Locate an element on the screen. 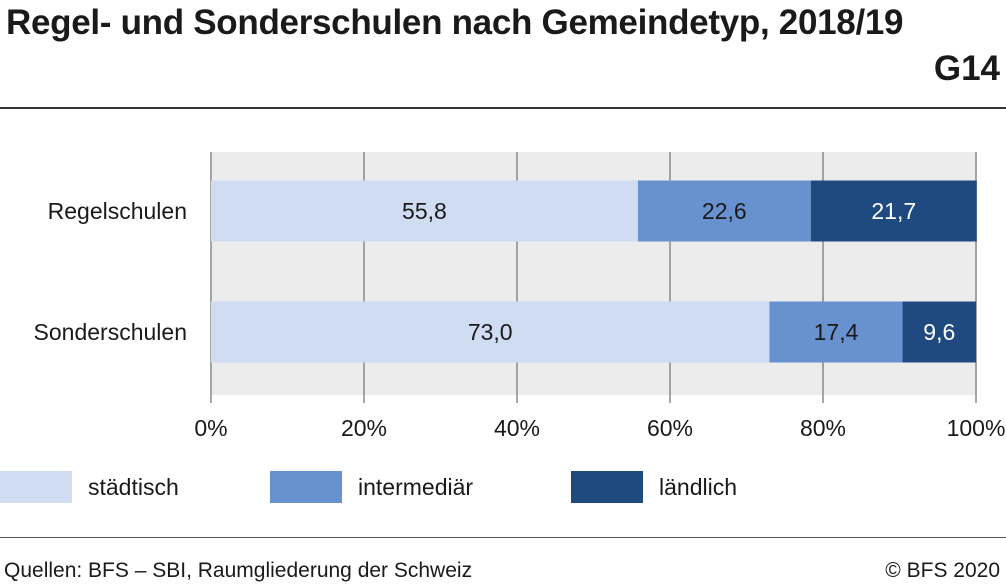 This screenshot has height=586, width=1006. data-label: 55,8 is located at coordinates (424, 211).